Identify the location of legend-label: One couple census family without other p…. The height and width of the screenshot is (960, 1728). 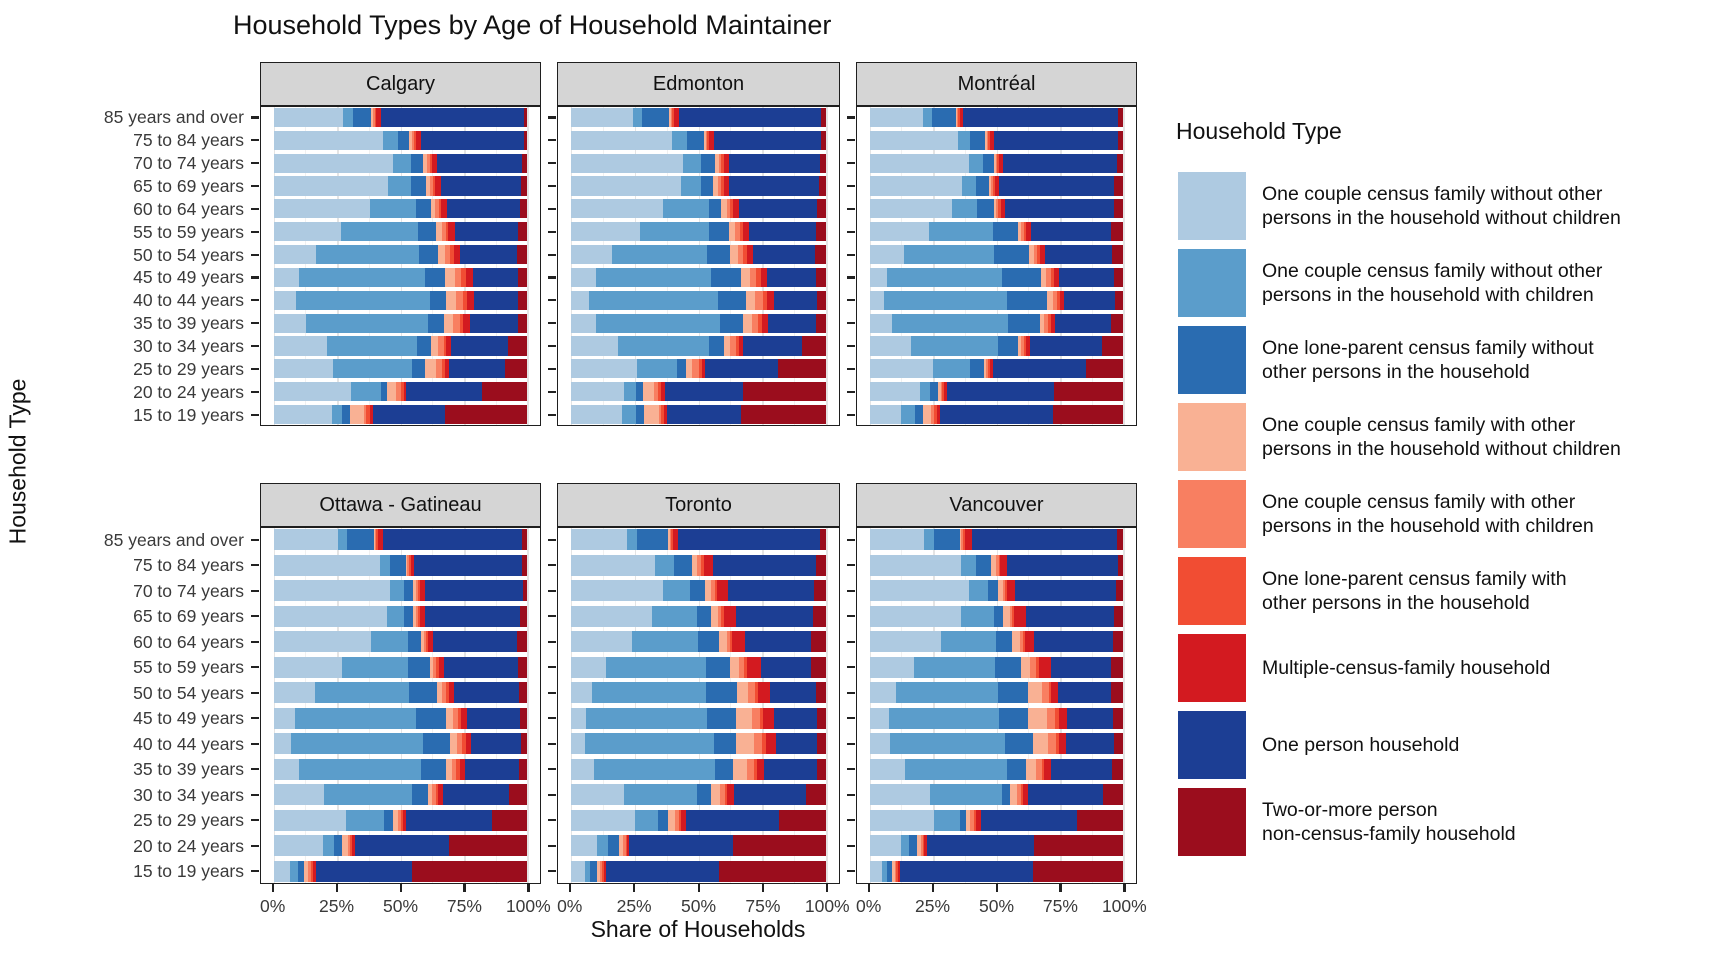
(1432, 283).